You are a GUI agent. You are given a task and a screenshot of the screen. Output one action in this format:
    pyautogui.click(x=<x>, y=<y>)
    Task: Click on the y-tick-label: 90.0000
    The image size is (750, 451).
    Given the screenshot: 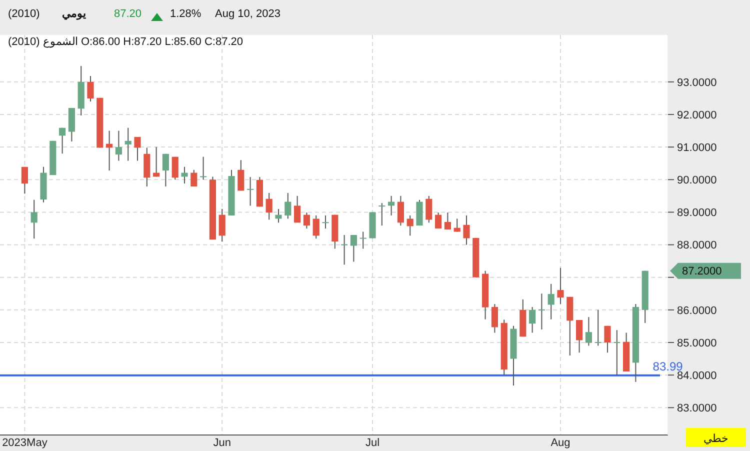 What is the action you would take?
    pyautogui.click(x=697, y=180)
    